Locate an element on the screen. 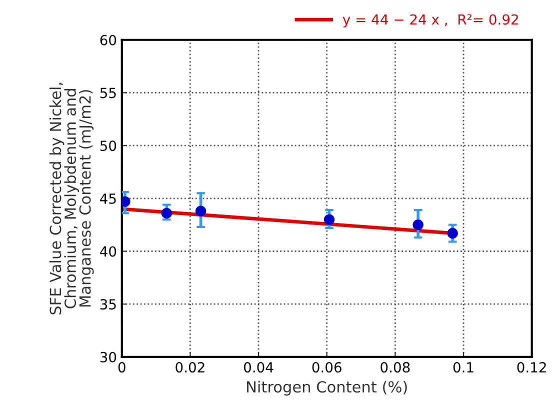  y-tick-label: 40 is located at coordinates (108, 251).